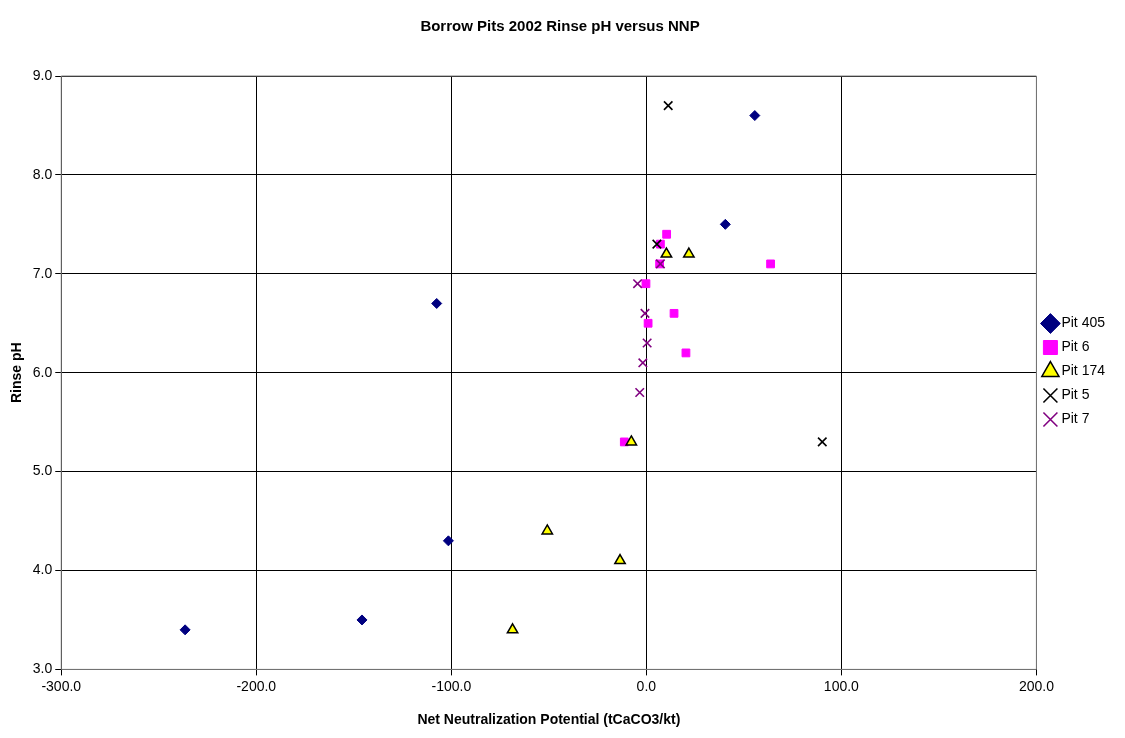 This screenshot has height=738, width=1125. Describe the element at coordinates (16, 373) in the screenshot. I see `y-axis-title: Rinse pH` at that location.